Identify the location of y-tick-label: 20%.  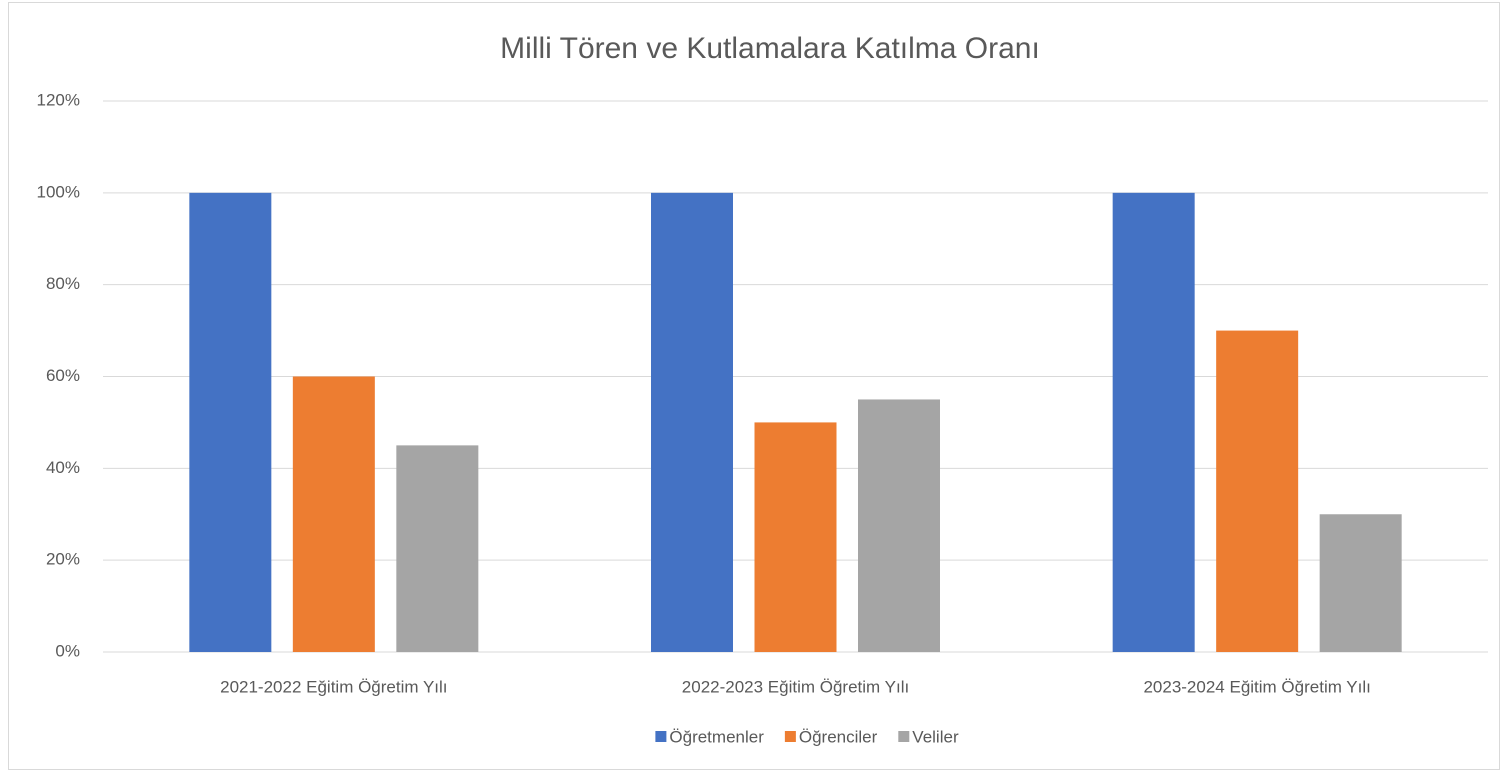
(63, 559).